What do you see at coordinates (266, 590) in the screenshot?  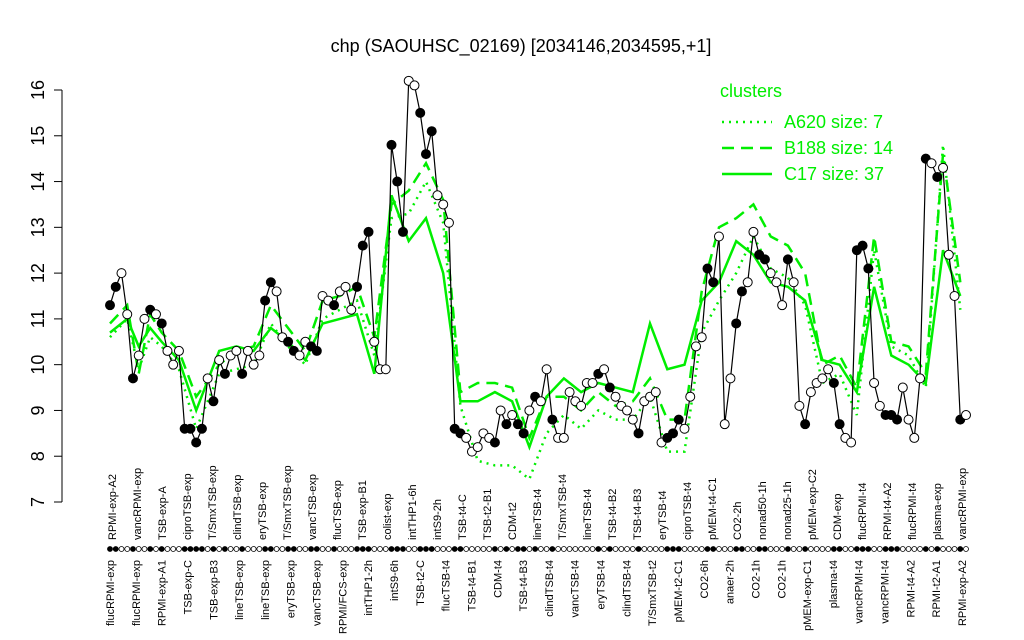 I see `x-tick-label: lineTSB-exp` at bounding box center [266, 590].